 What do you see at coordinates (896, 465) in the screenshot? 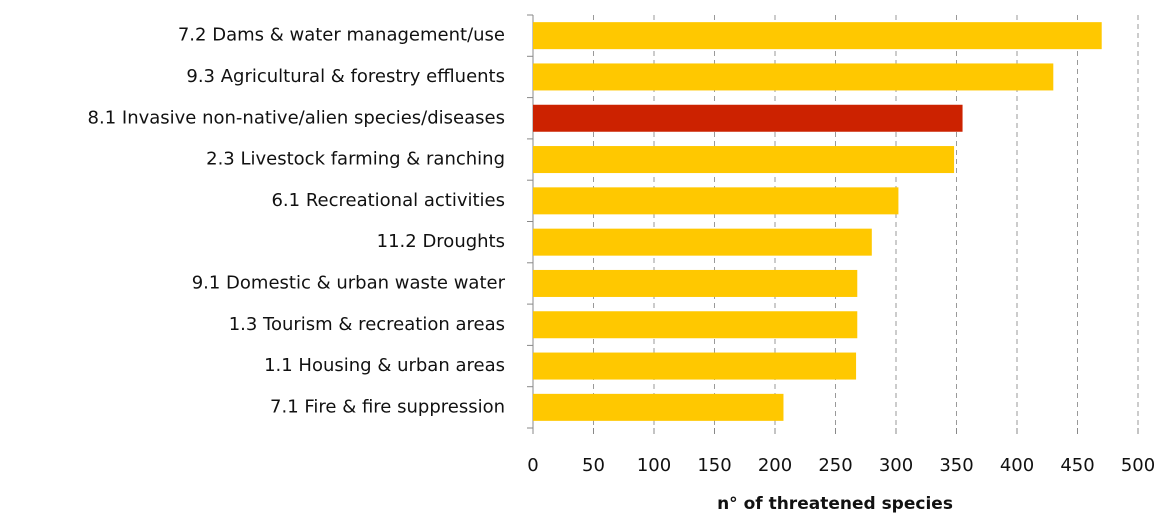
I see `x-tick-label: 300` at bounding box center [896, 465].